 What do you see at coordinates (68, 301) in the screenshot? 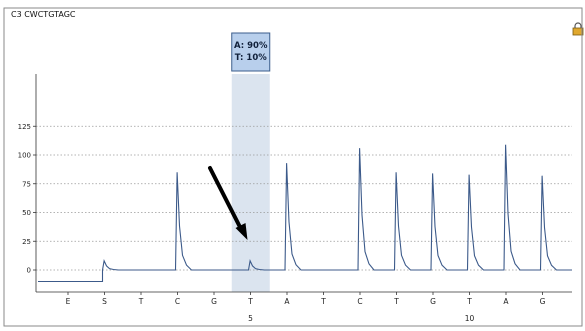
I see `dispensation-label: E` at bounding box center [68, 301].